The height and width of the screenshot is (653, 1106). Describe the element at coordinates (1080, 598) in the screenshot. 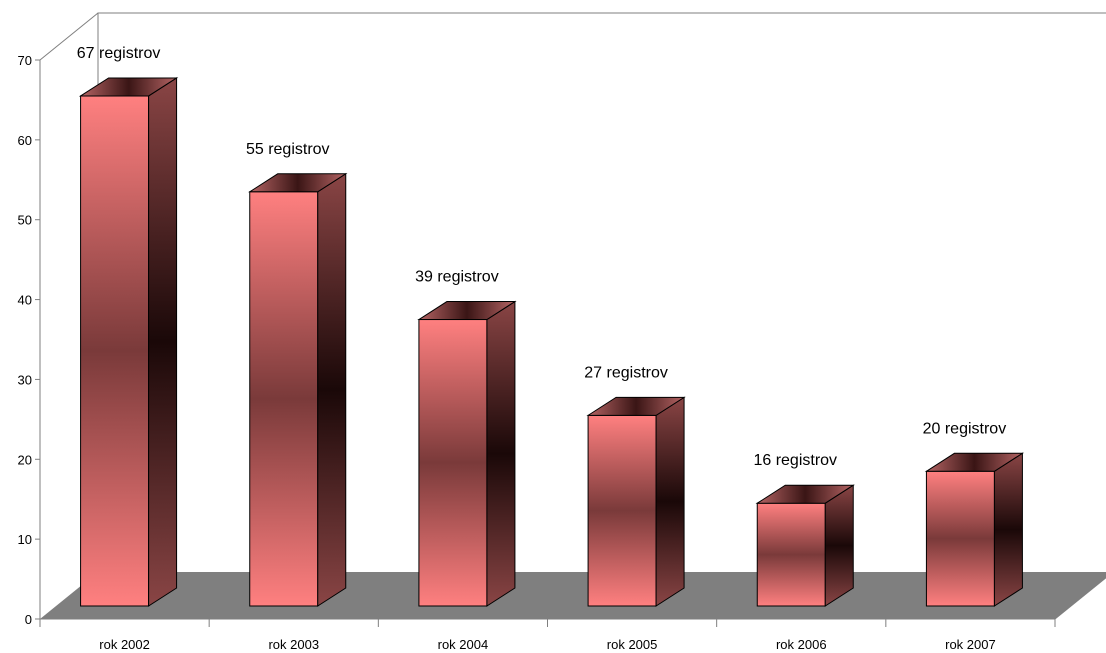

I see `floor-right-edge` at that location.